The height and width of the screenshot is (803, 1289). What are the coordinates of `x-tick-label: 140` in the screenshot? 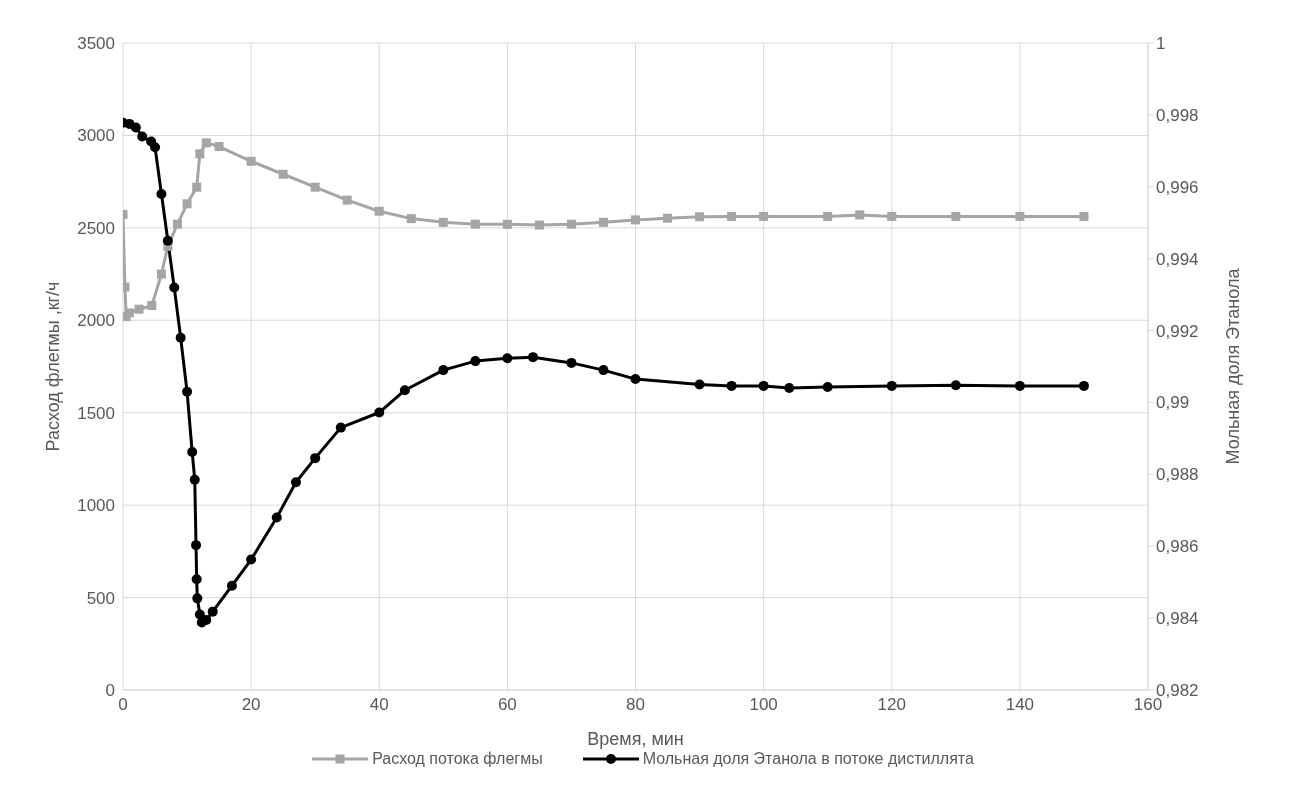 It's located at (1020, 705).